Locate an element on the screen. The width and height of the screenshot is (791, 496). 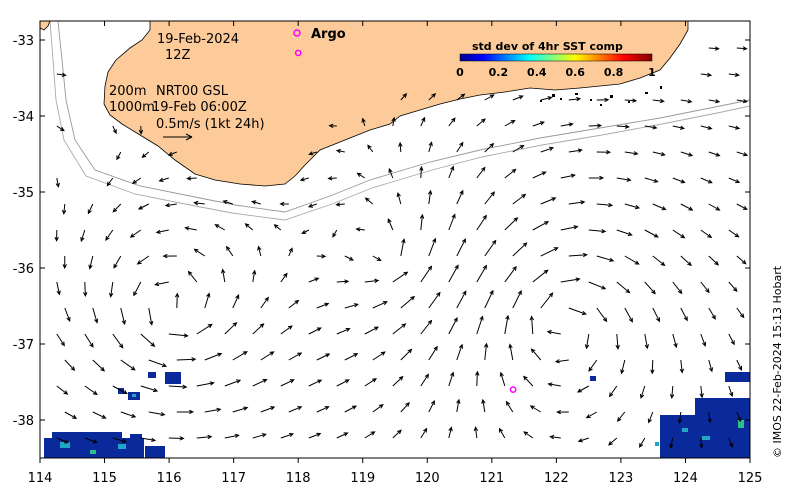
x-tick-label: 114 is located at coordinates (40, 478).